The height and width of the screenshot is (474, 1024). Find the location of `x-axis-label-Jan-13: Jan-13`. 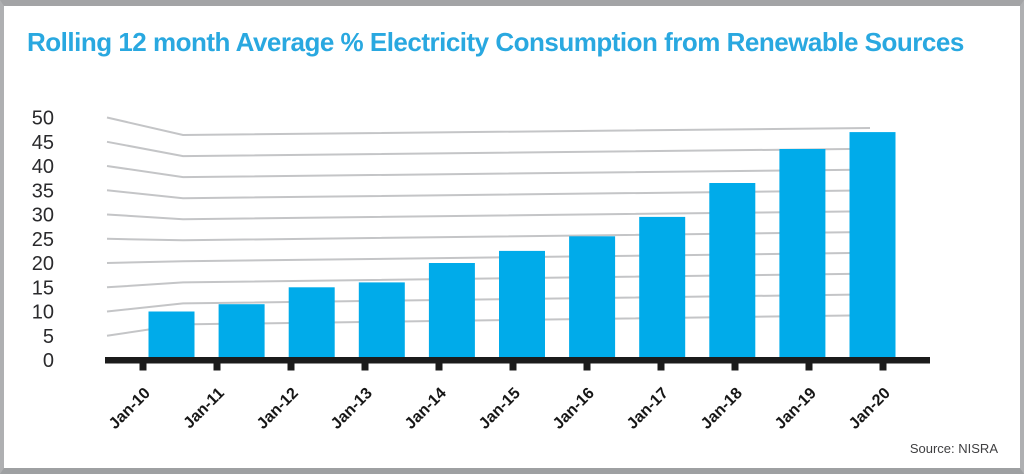

x-axis-label-Jan-13: Jan-13 is located at coordinates (352, 409).